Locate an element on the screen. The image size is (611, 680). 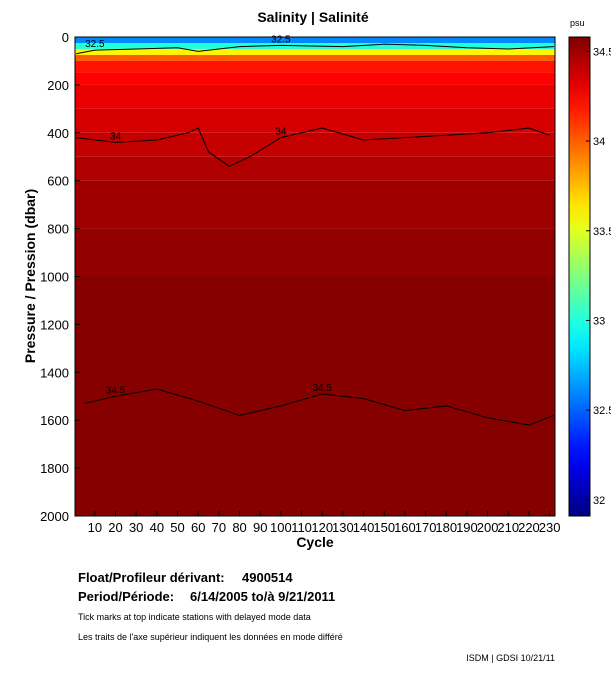
x-tick-label: 130 is located at coordinates (343, 527).